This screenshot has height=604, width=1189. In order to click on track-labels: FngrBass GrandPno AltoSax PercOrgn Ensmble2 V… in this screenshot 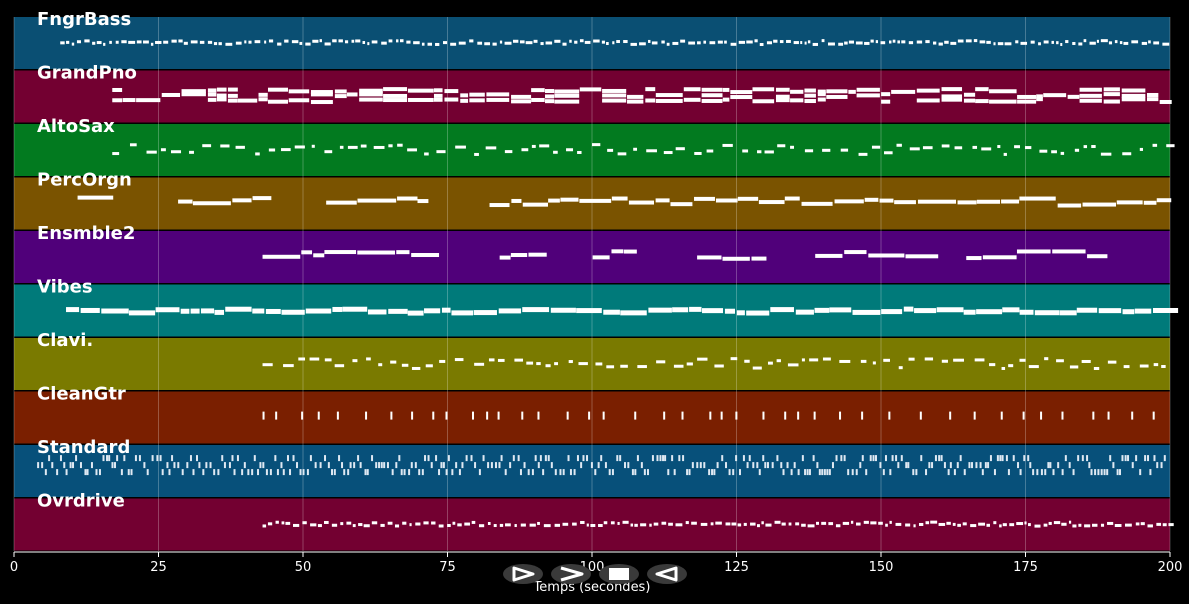, I will do `click(87, 260)`.